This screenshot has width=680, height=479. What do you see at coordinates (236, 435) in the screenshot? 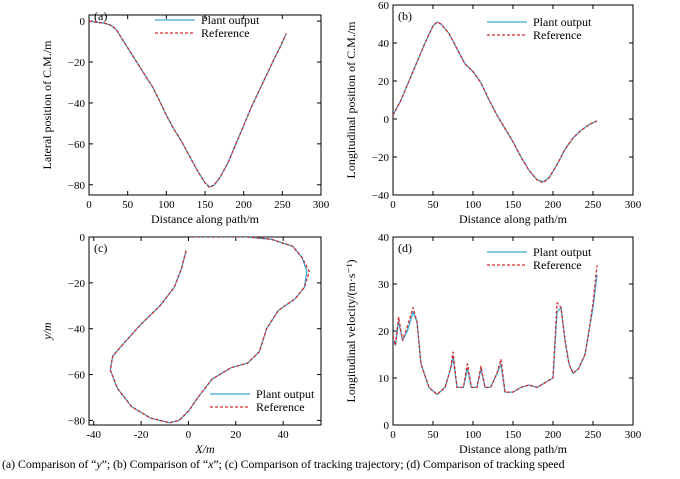
I see `x-tick-label: 20` at bounding box center [236, 435].